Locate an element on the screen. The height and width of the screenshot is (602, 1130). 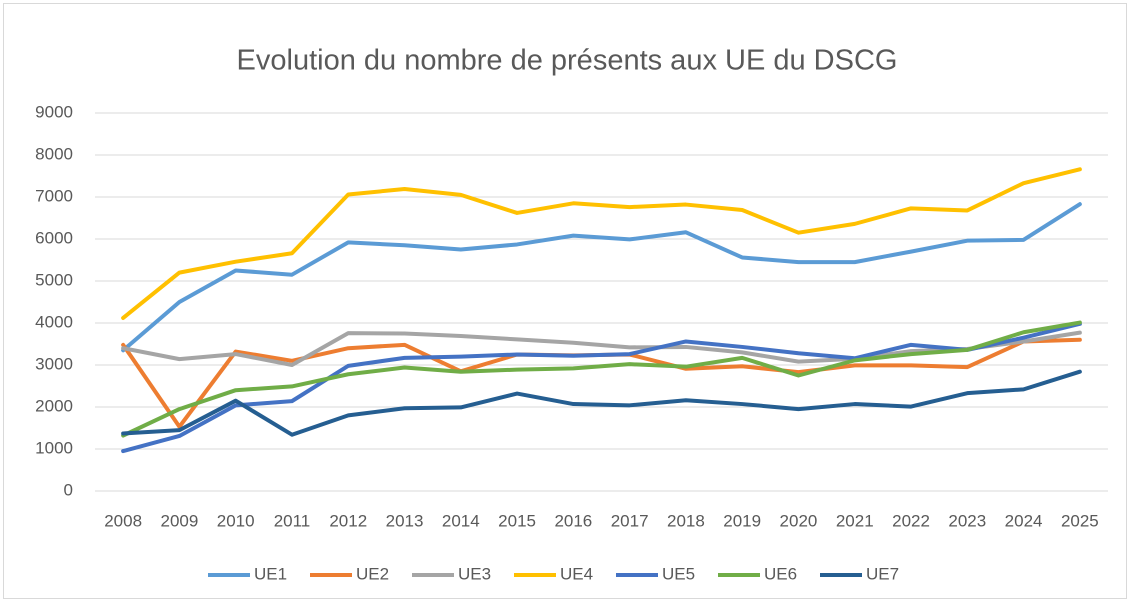
x-tick-label: 2011 is located at coordinates (292, 520).